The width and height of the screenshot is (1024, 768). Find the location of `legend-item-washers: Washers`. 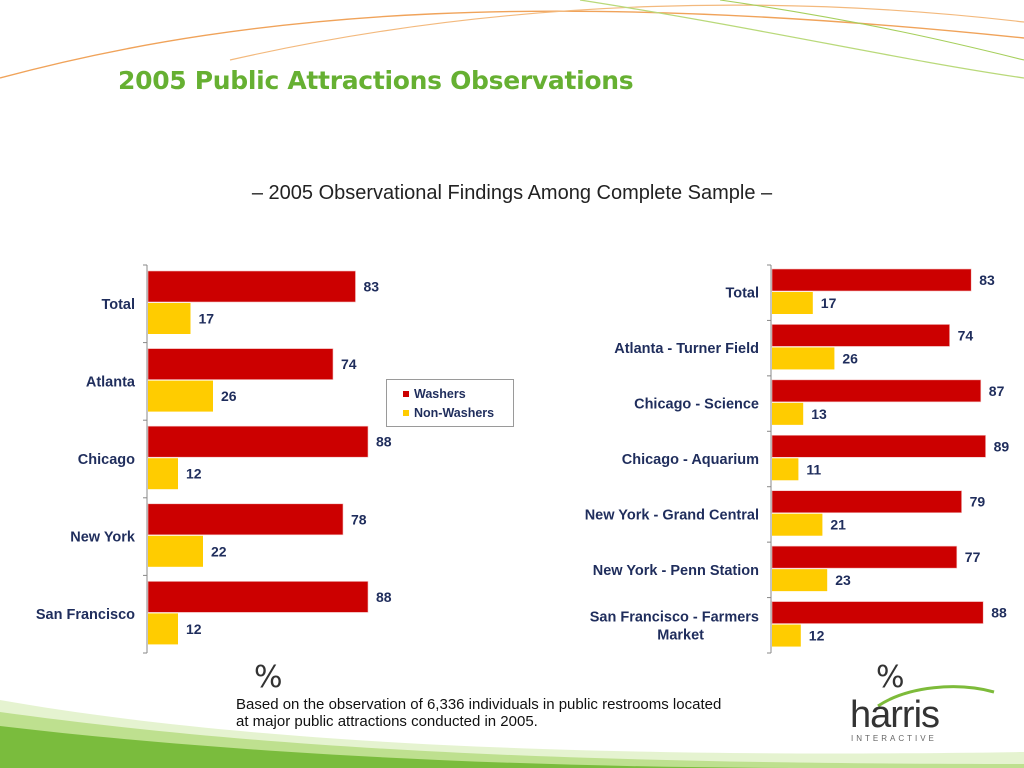

legend-item-washers: Washers is located at coordinates (458, 393).